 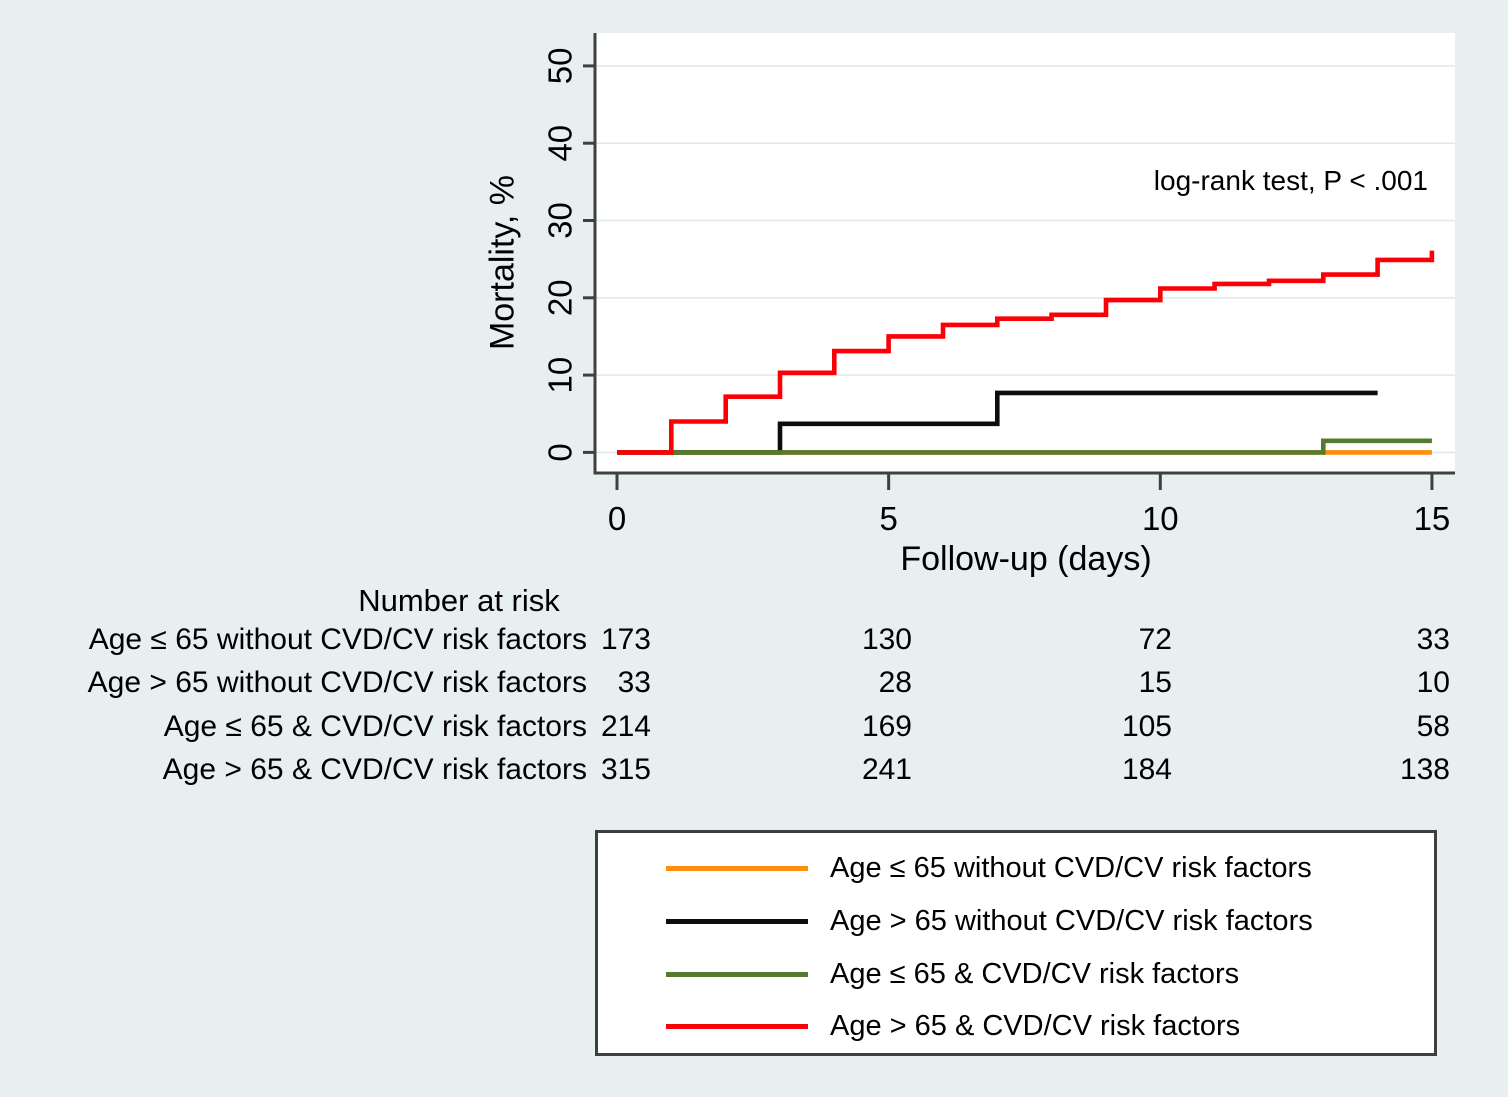 I want to click on risk-value: 58, so click(x=1433, y=726).